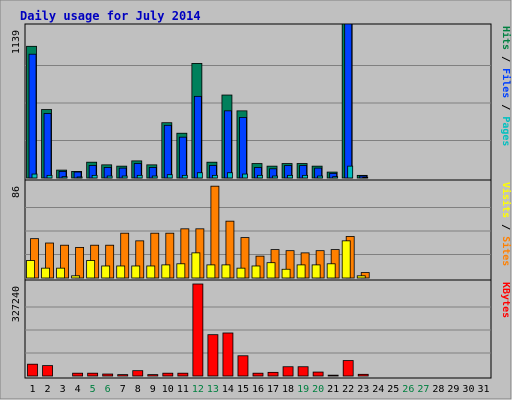 This screenshot has width=512, height=400. What do you see at coordinates (333, 389) in the screenshot?
I see `x-tick-label-21: 21` at bounding box center [333, 389].